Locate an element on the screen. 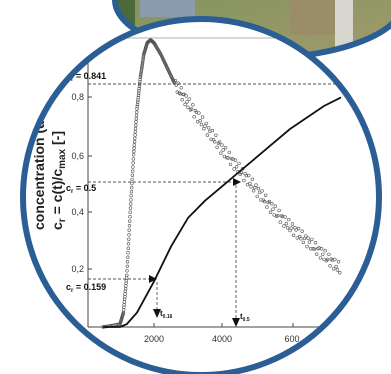 This screenshot has height=374, width=391. annotation-cr-05: cr = 0.5 is located at coordinates (81, 189).